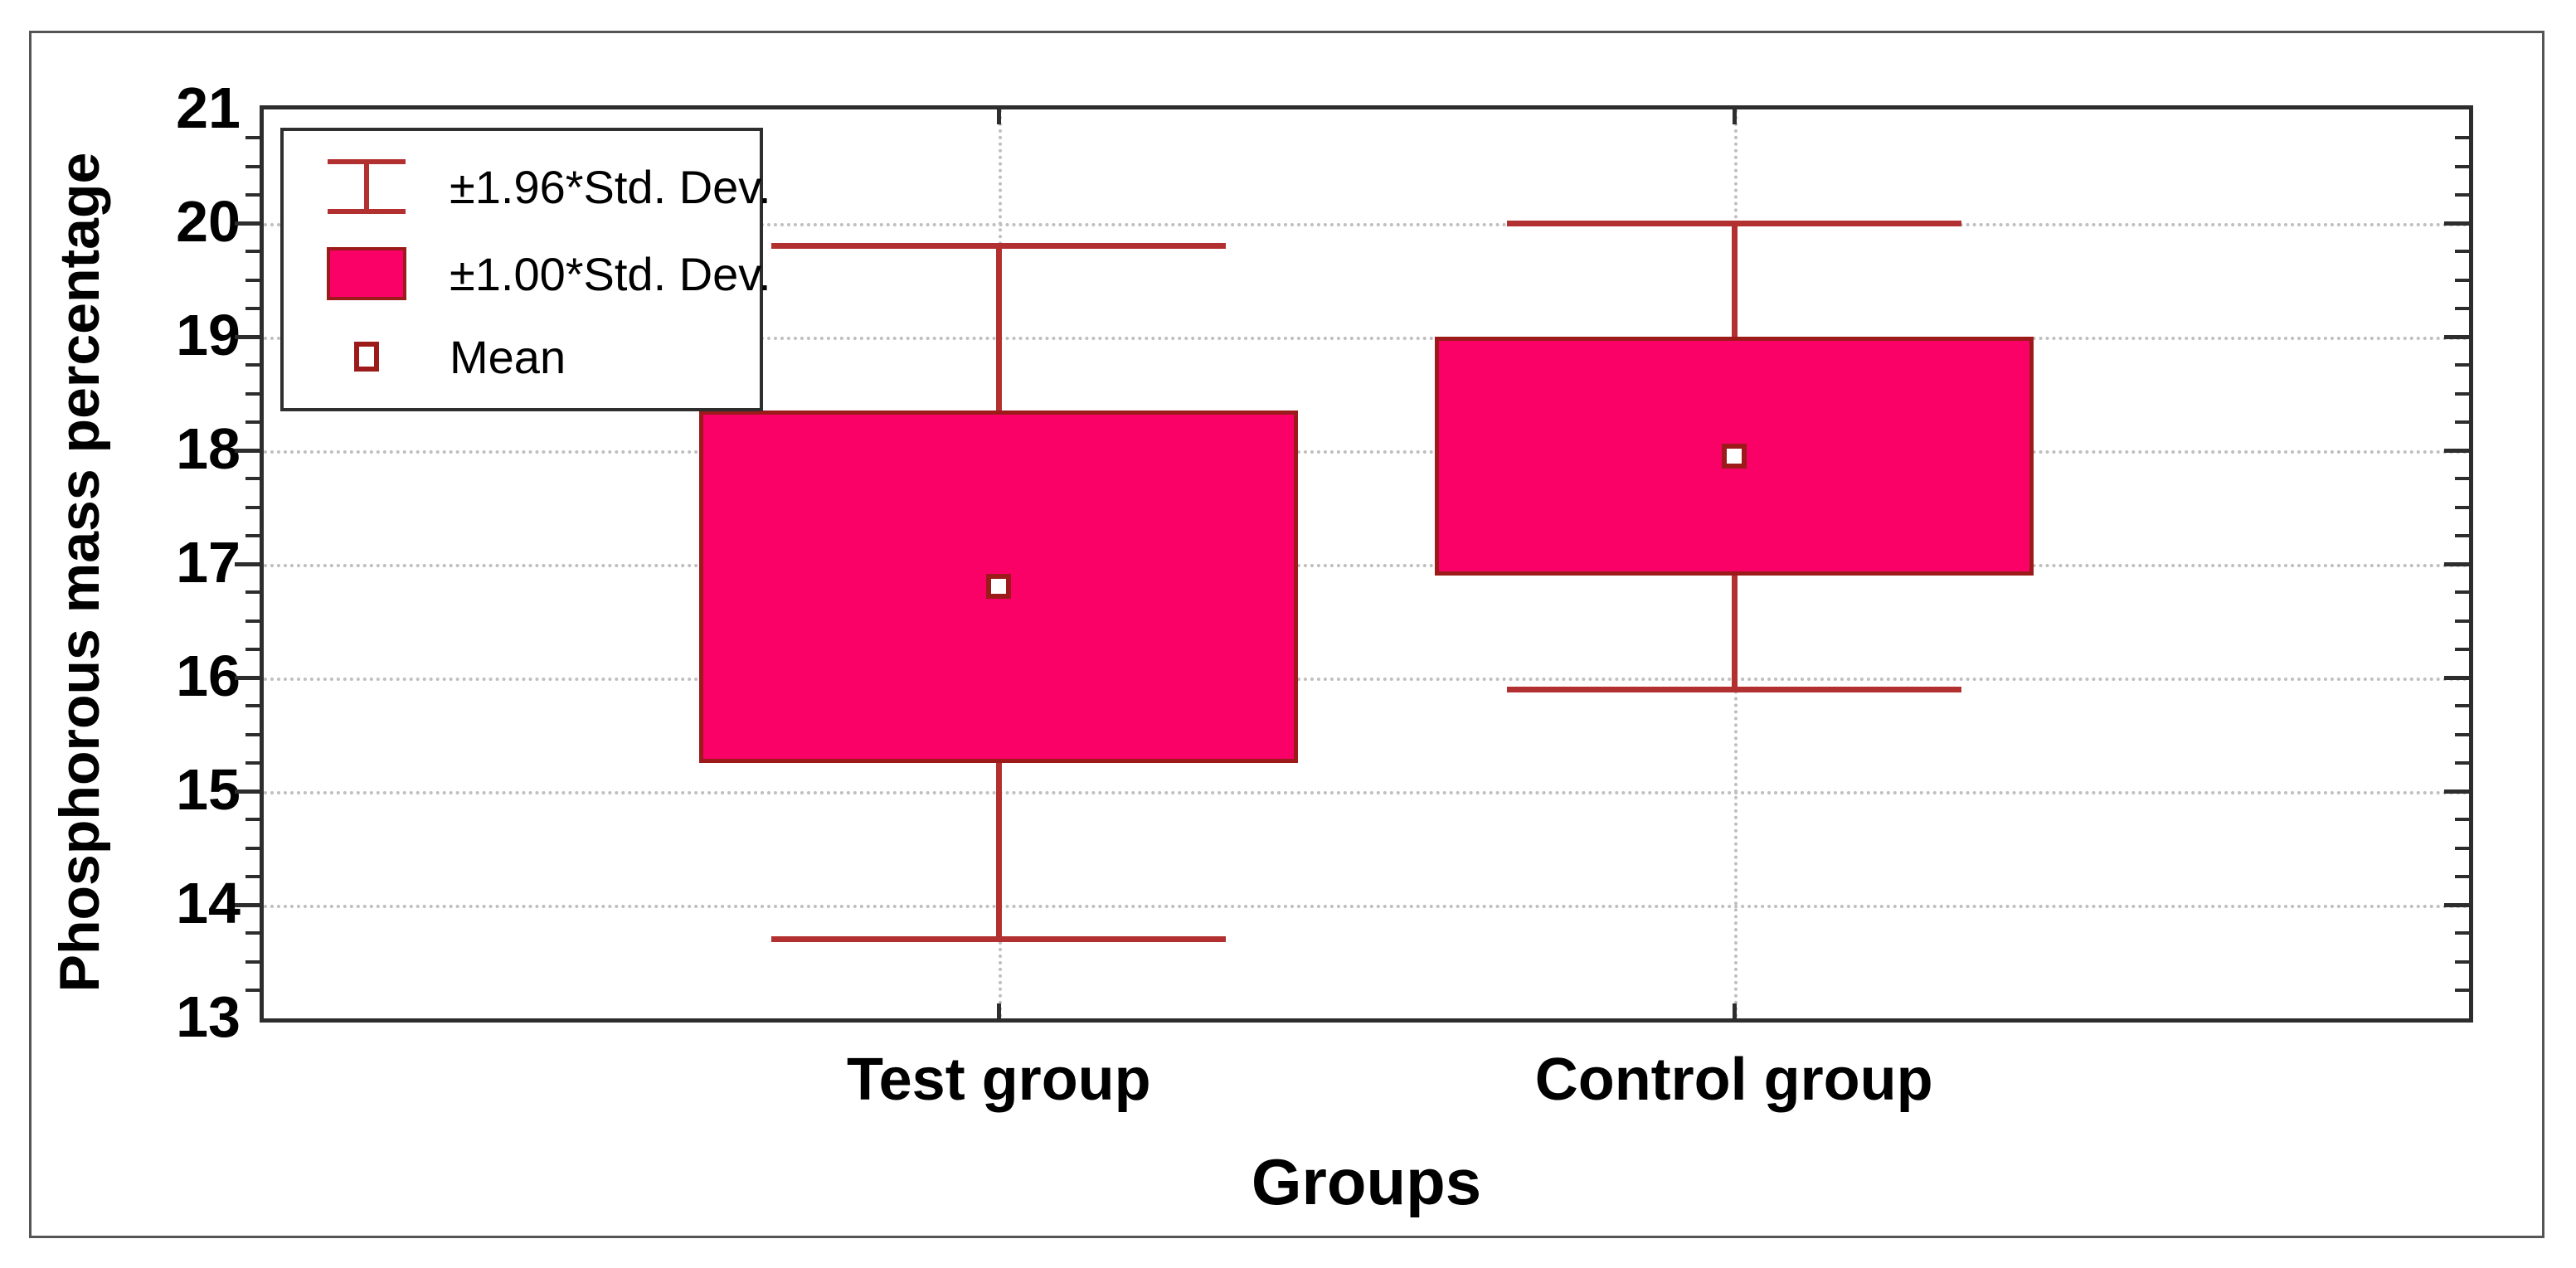  I want to click on y-tick-label: 21, so click(209, 108).